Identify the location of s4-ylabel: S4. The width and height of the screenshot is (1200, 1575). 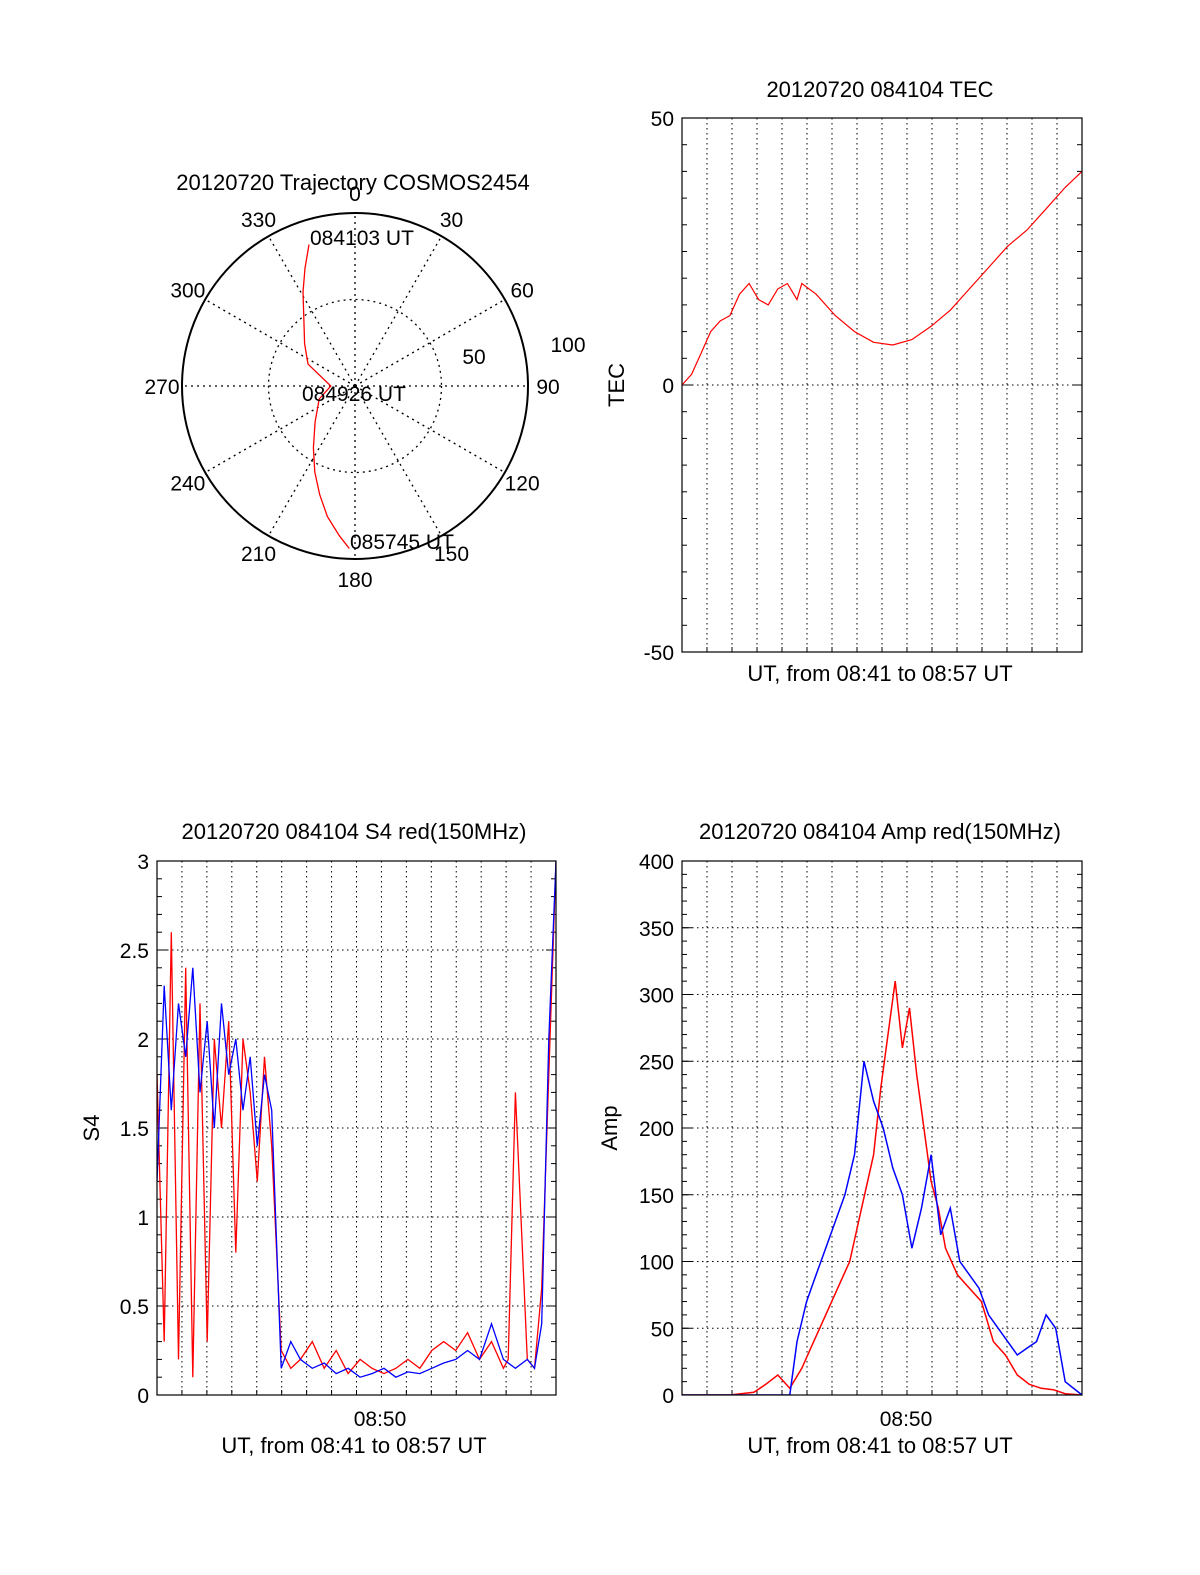
(91, 1128).